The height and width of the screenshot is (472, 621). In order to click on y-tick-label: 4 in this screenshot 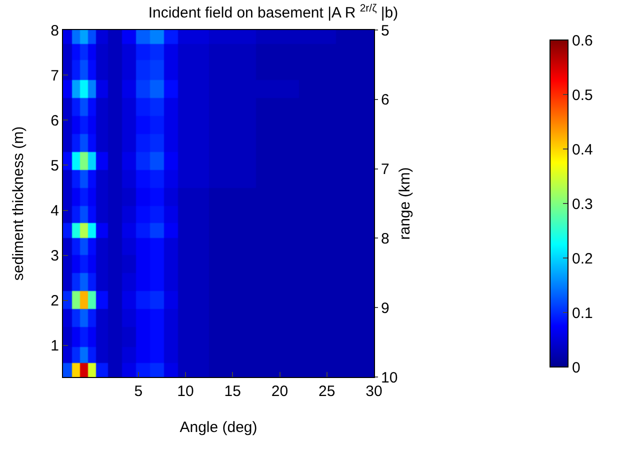, I will do `click(54, 211)`.